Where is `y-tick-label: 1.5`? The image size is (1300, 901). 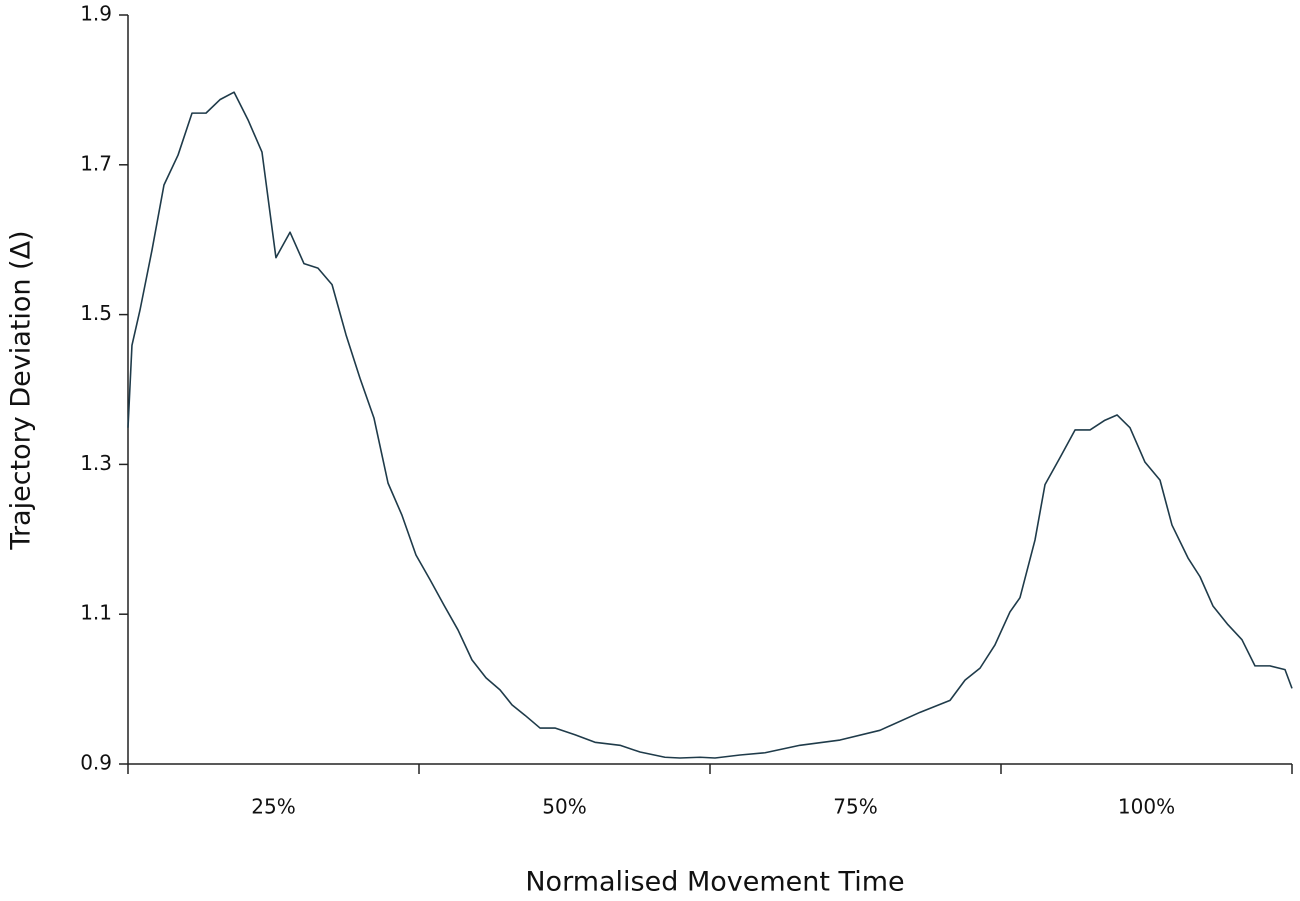
y-tick-label: 1.5 is located at coordinates (96, 313).